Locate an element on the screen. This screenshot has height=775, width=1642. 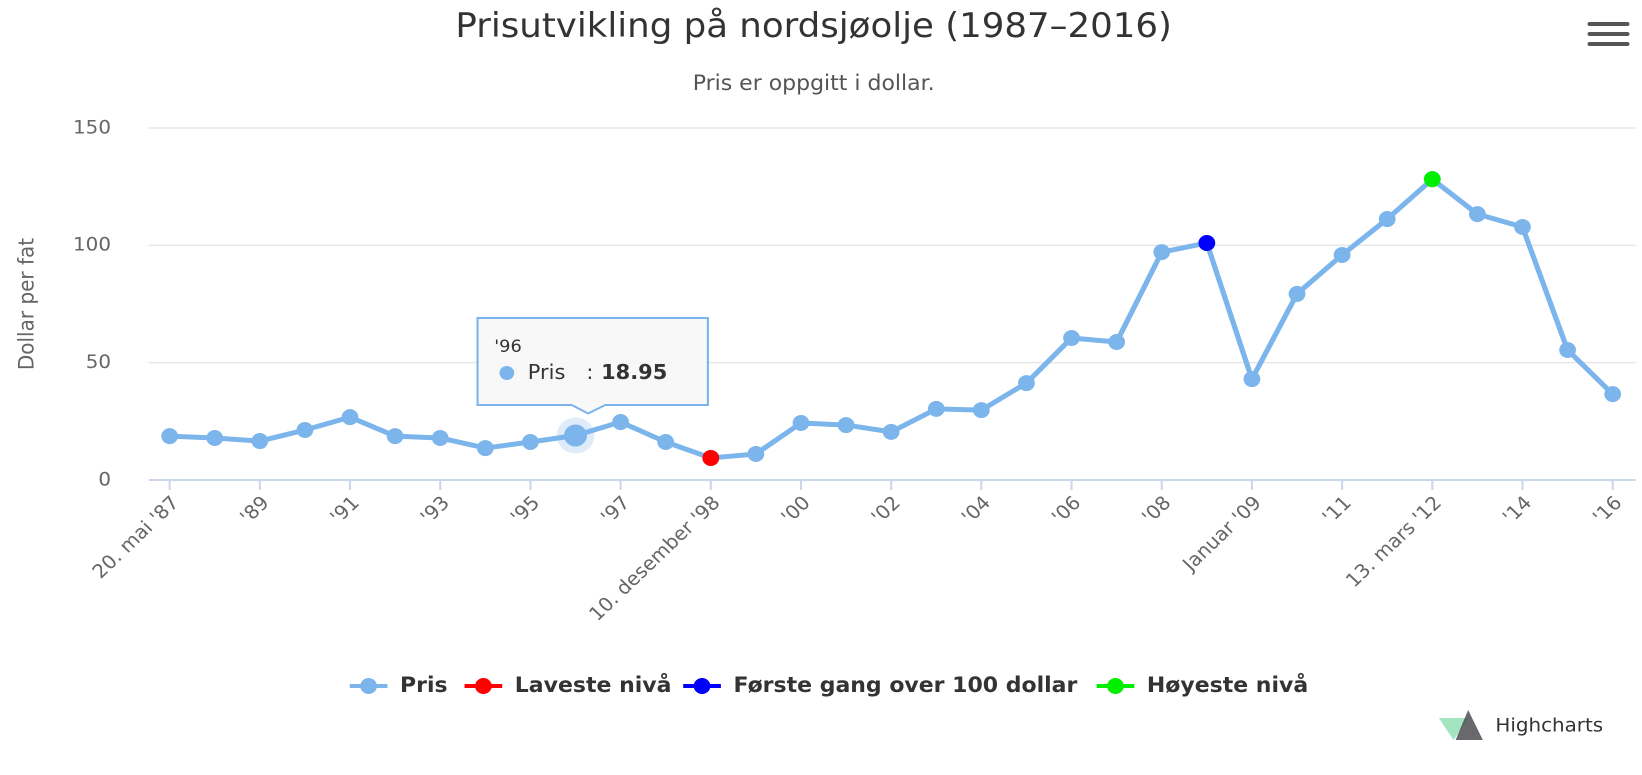
legend-label: Pris is located at coordinates (424, 685).